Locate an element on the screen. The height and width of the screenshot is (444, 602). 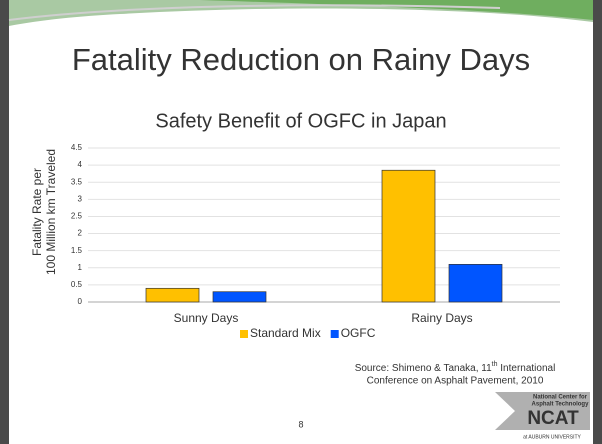
y-tick-label: 3.5 is located at coordinates (77, 181).